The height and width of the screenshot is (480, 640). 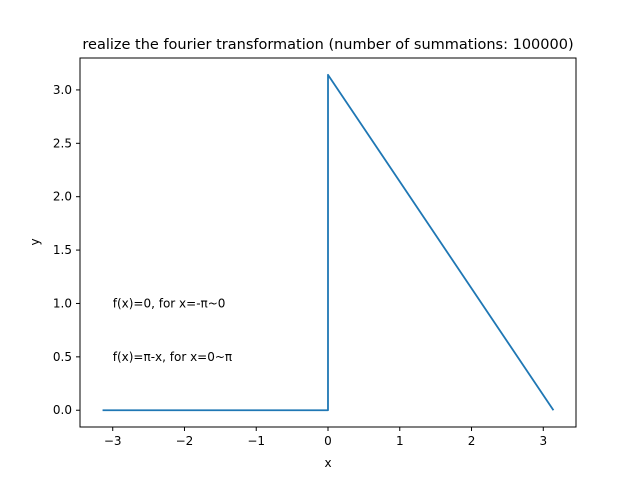 What do you see at coordinates (172, 329) in the screenshot?
I see `annotations: f(x)=0, for x=-π~0 f(x)=π-x, for x=0~π` at bounding box center [172, 329].